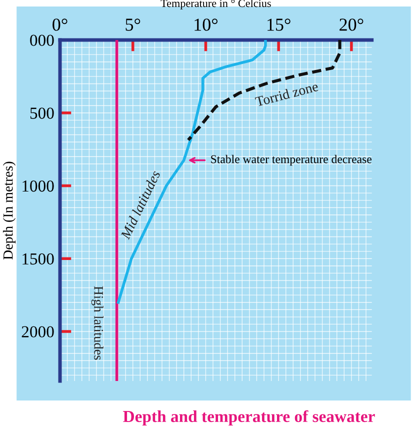 This screenshot has height=433, width=415. I want to click on y-tick-label: 000, so click(42, 40).